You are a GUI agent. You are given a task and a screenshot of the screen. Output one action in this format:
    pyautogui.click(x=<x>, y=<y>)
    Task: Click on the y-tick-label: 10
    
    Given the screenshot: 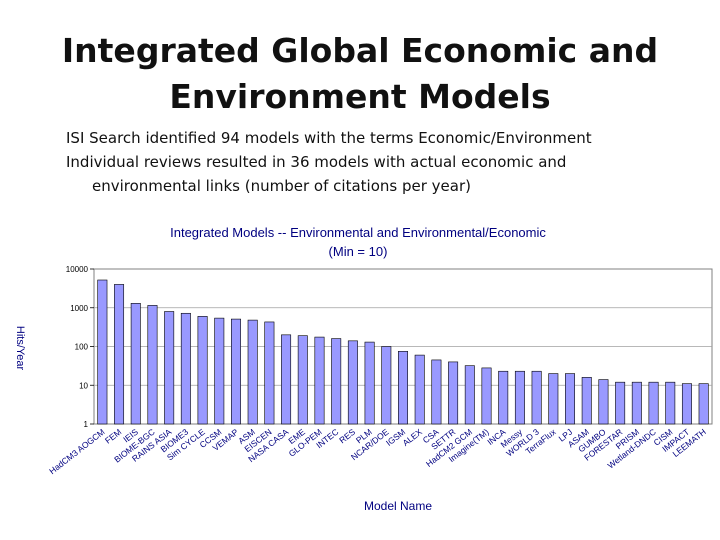 What is the action you would take?
    pyautogui.click(x=83, y=385)
    